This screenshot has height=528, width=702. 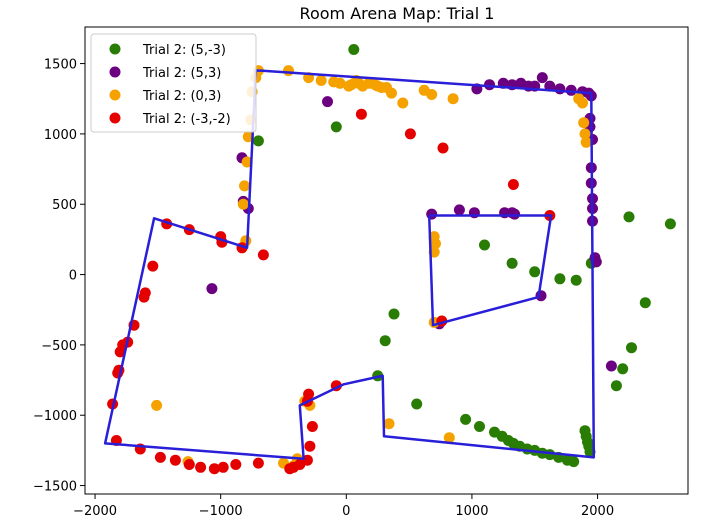 What do you see at coordinates (60, 65) in the screenshot?
I see `y-tick-label: 1500` at bounding box center [60, 65].